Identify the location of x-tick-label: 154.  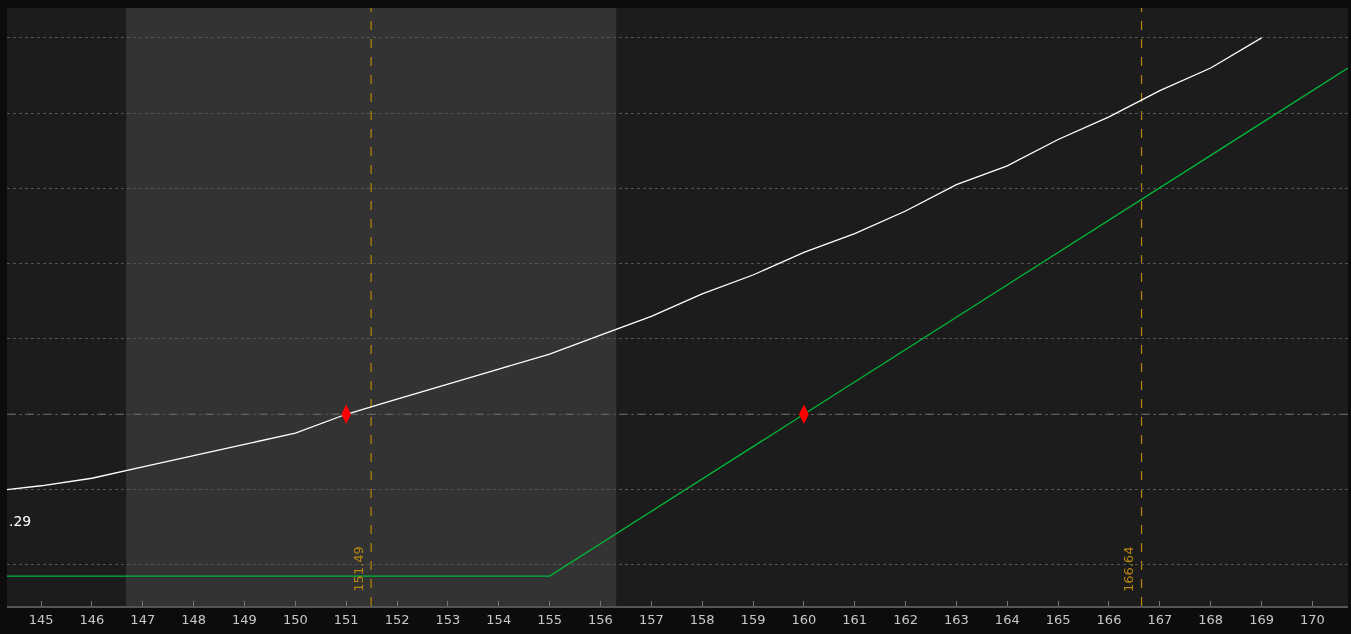
(499, 619).